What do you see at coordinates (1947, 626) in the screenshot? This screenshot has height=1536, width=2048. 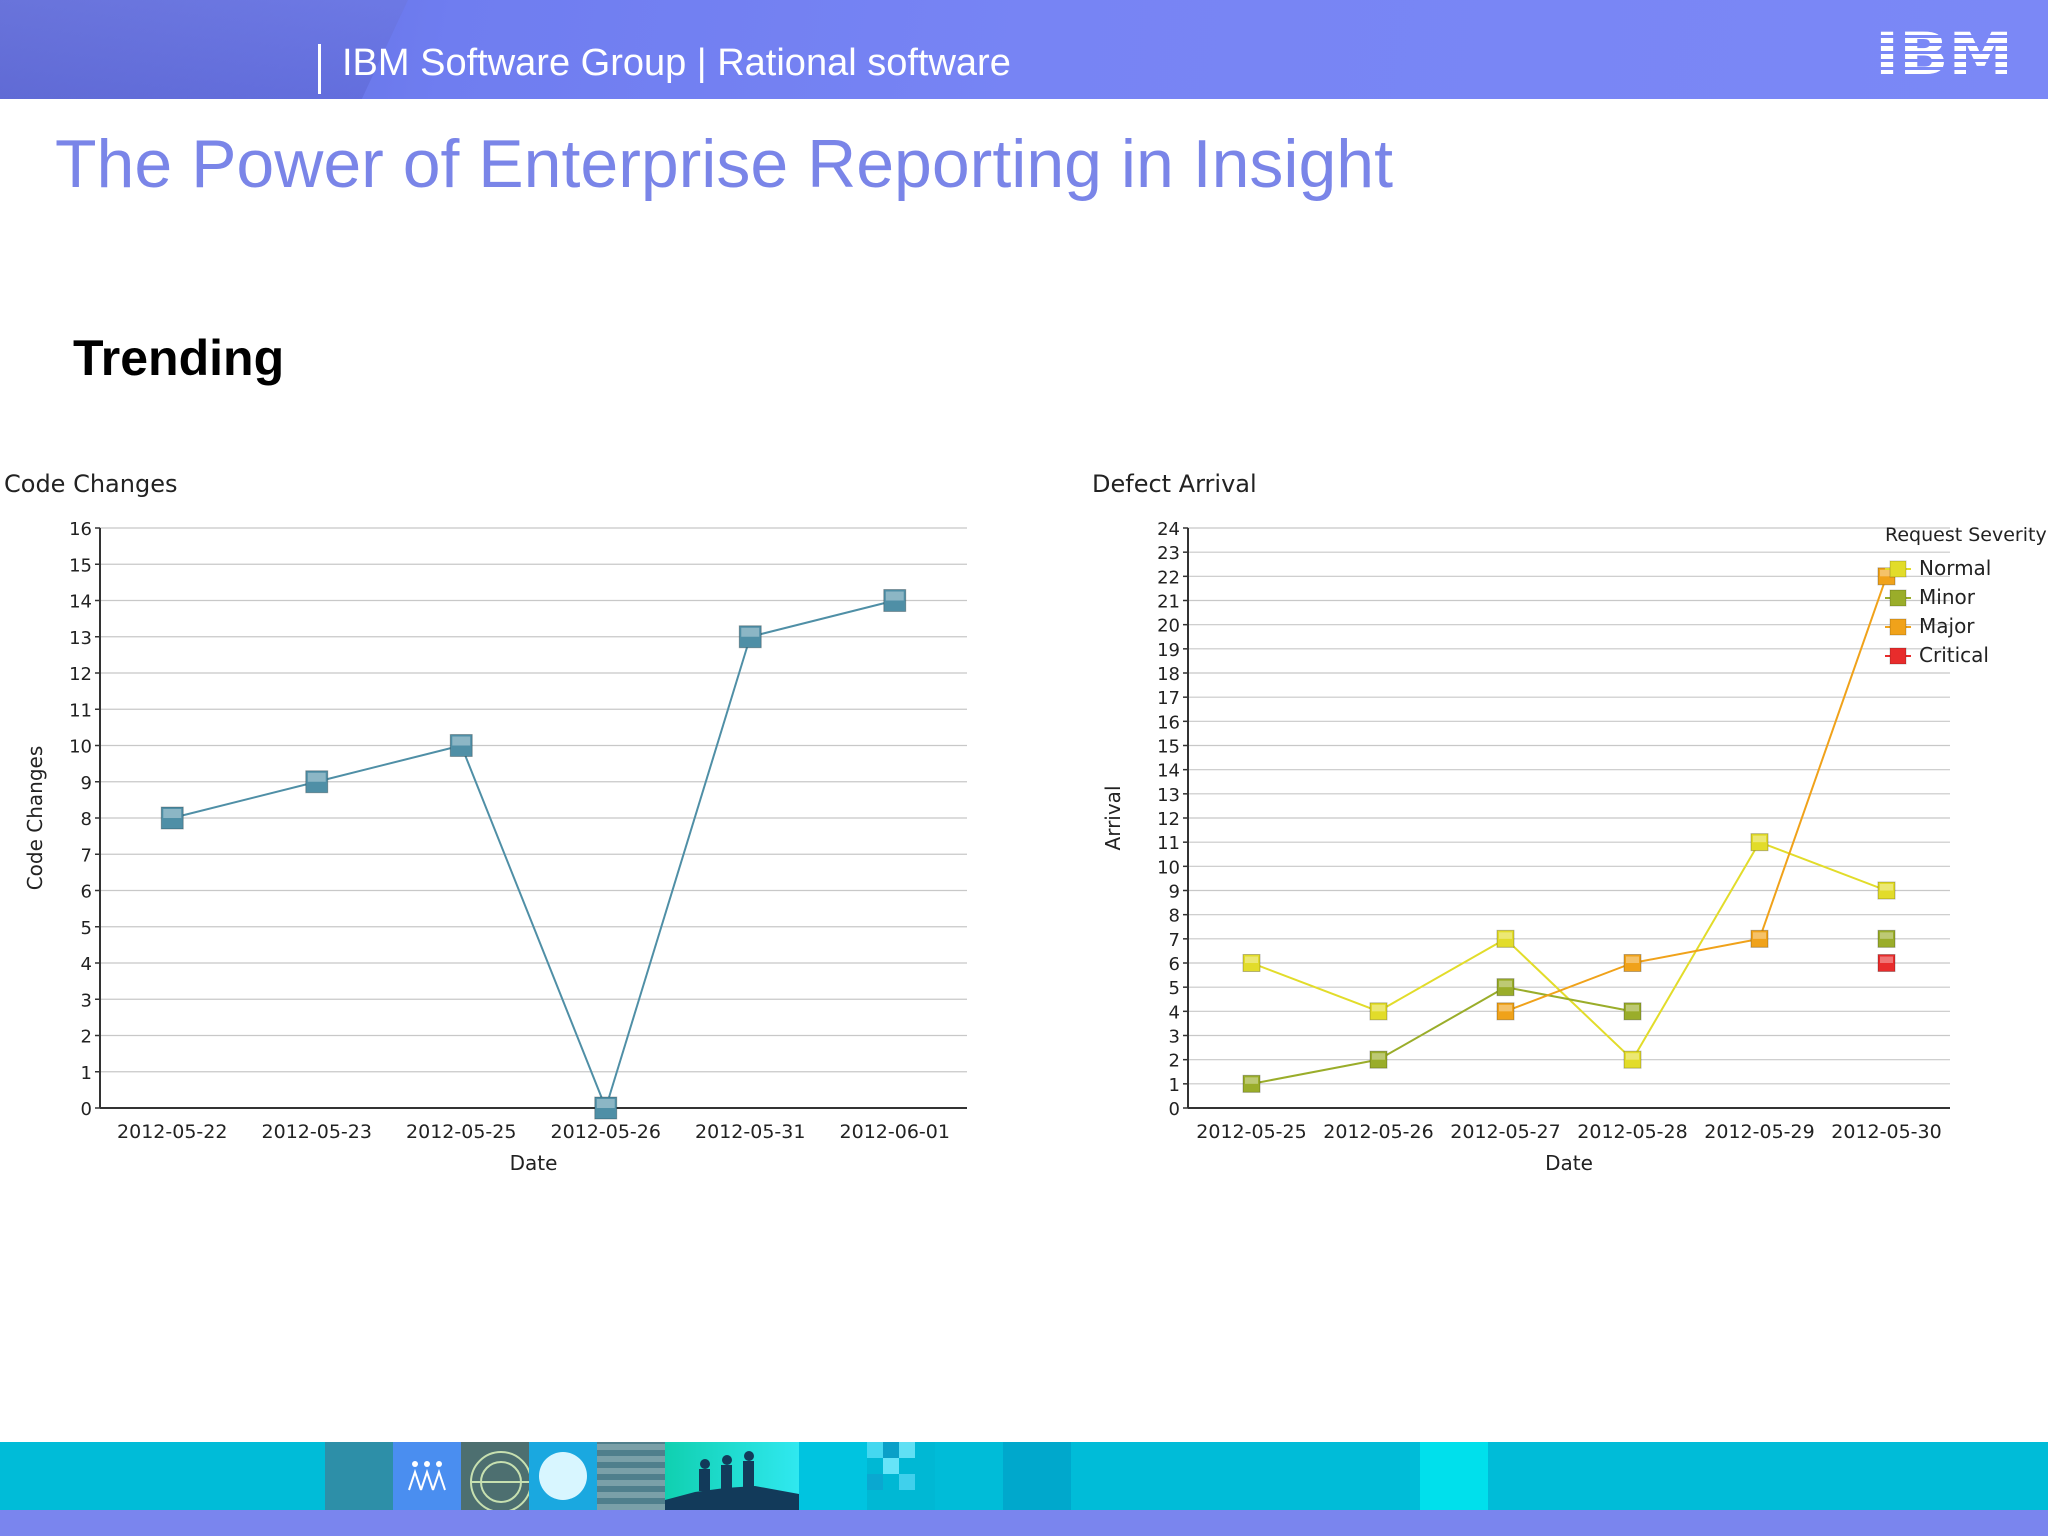 I see `legend-label: Major` at bounding box center [1947, 626].